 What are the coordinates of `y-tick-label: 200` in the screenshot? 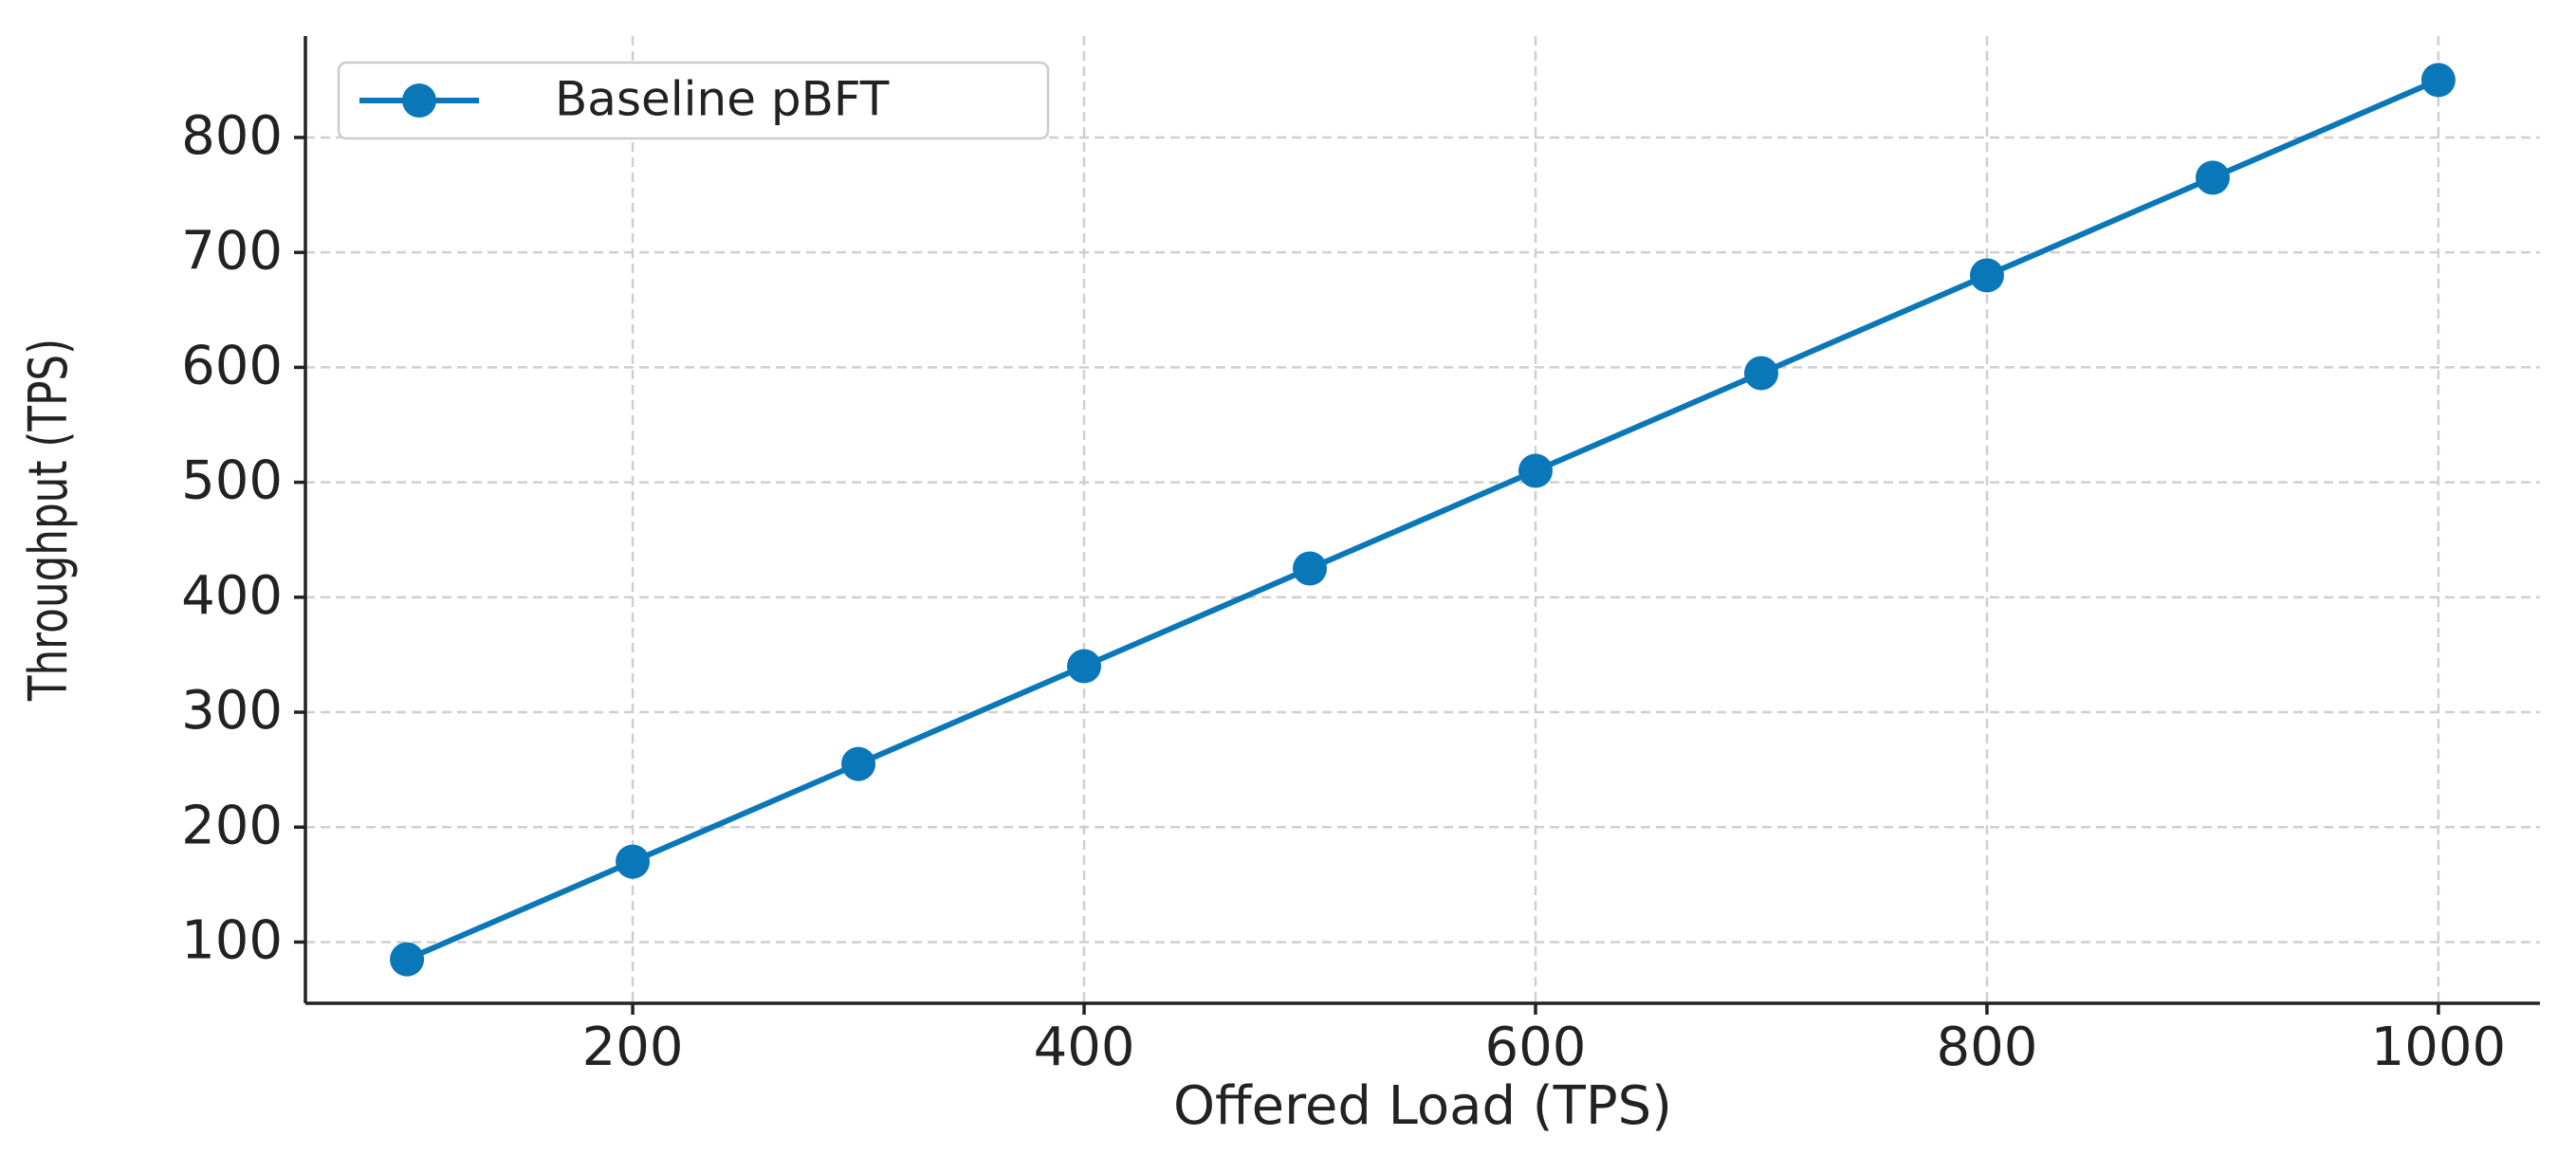 It's located at (232, 825).